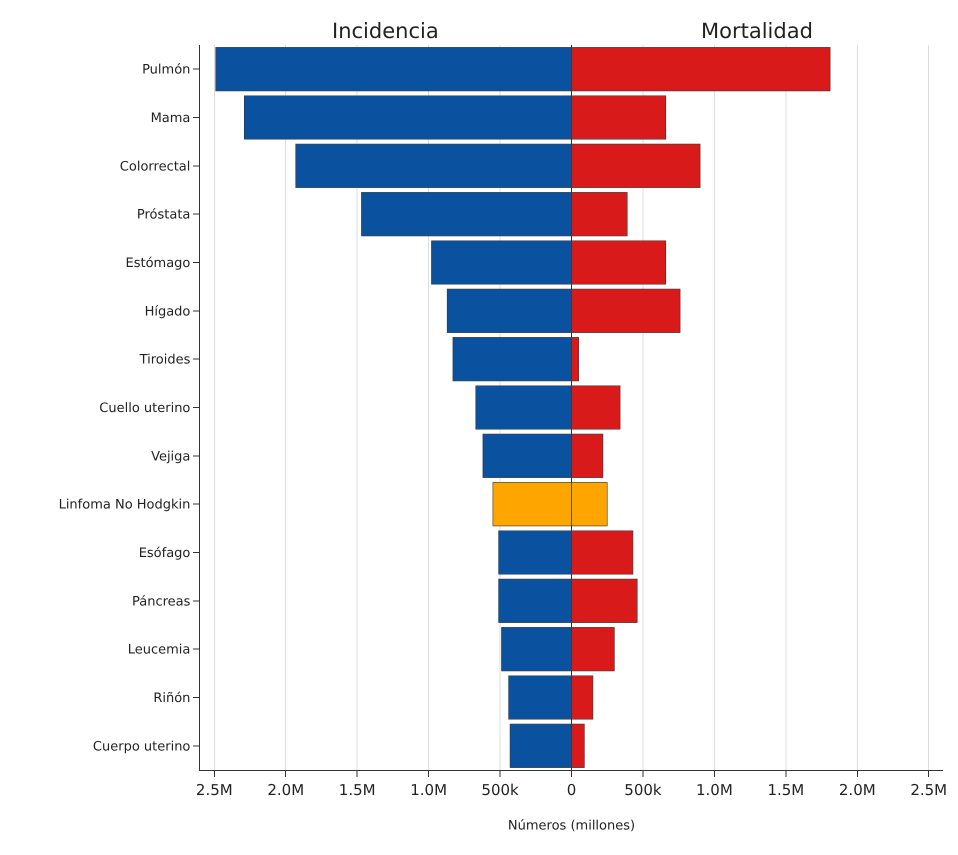 The image size is (958, 855). What do you see at coordinates (144, 408) in the screenshot?
I see `y-tick-label: Cuello uterino` at bounding box center [144, 408].